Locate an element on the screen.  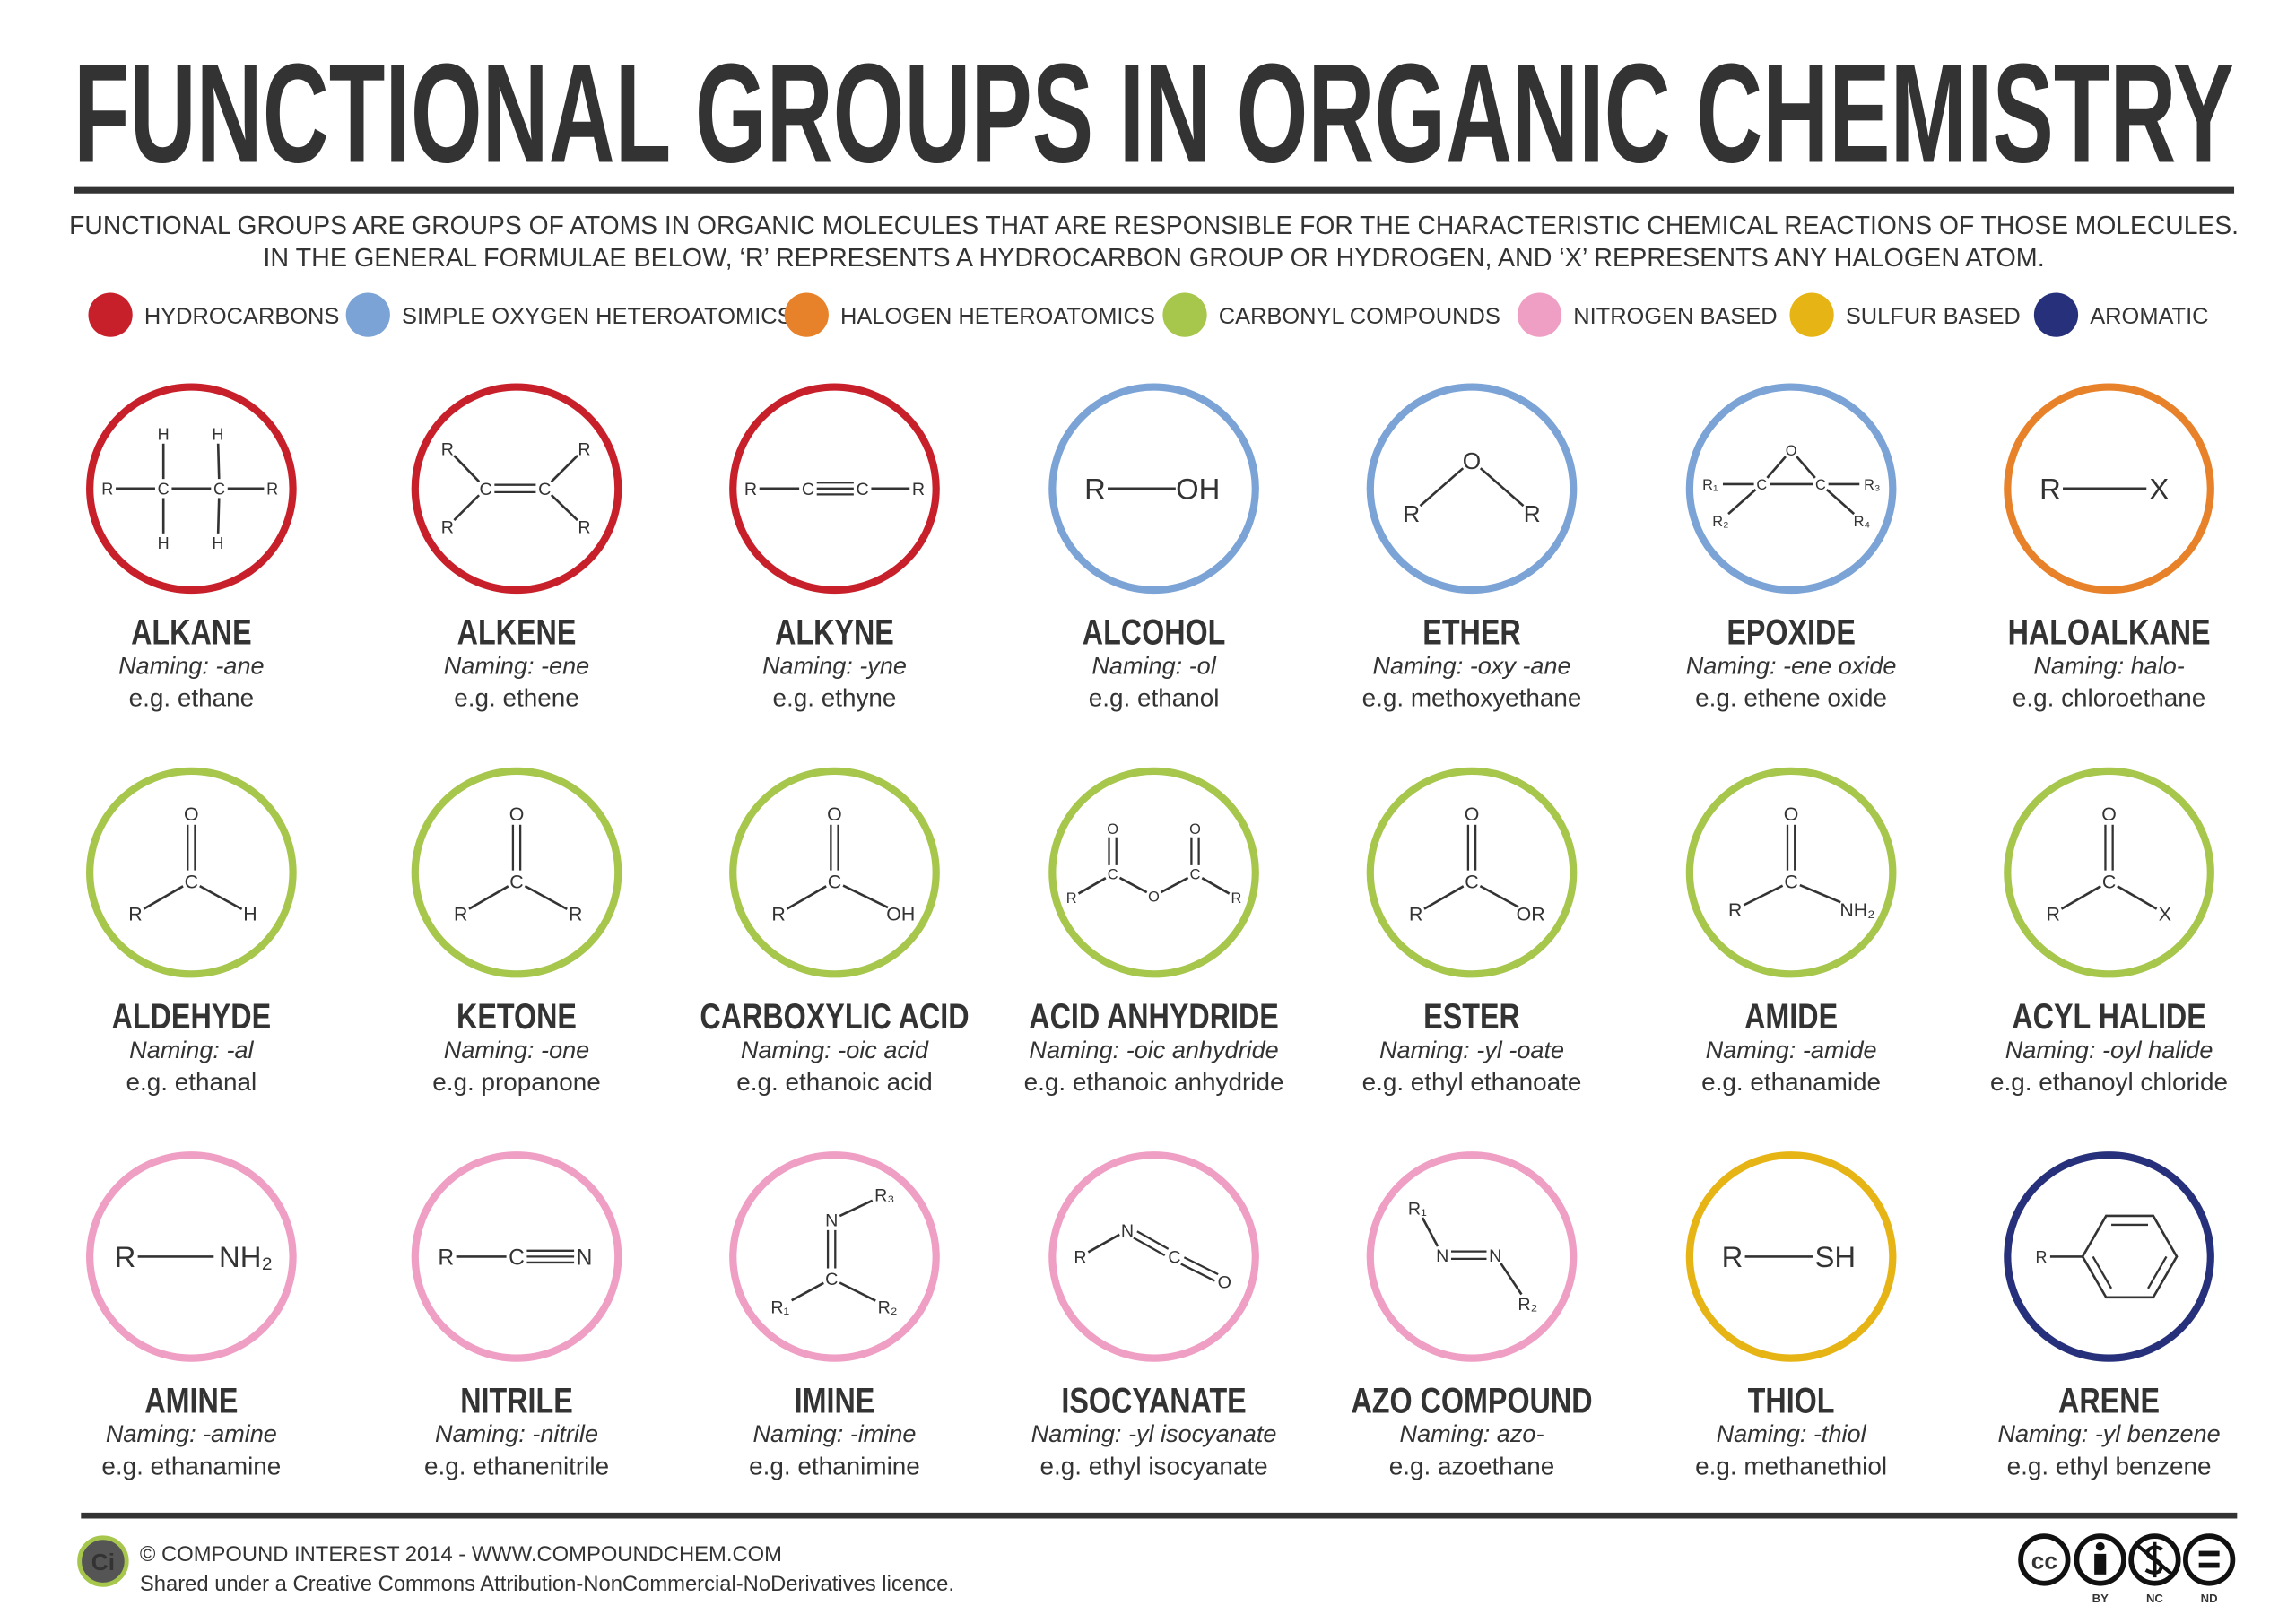
legend-label: HALOGEN HETEROATOMICS is located at coordinates (997, 316).